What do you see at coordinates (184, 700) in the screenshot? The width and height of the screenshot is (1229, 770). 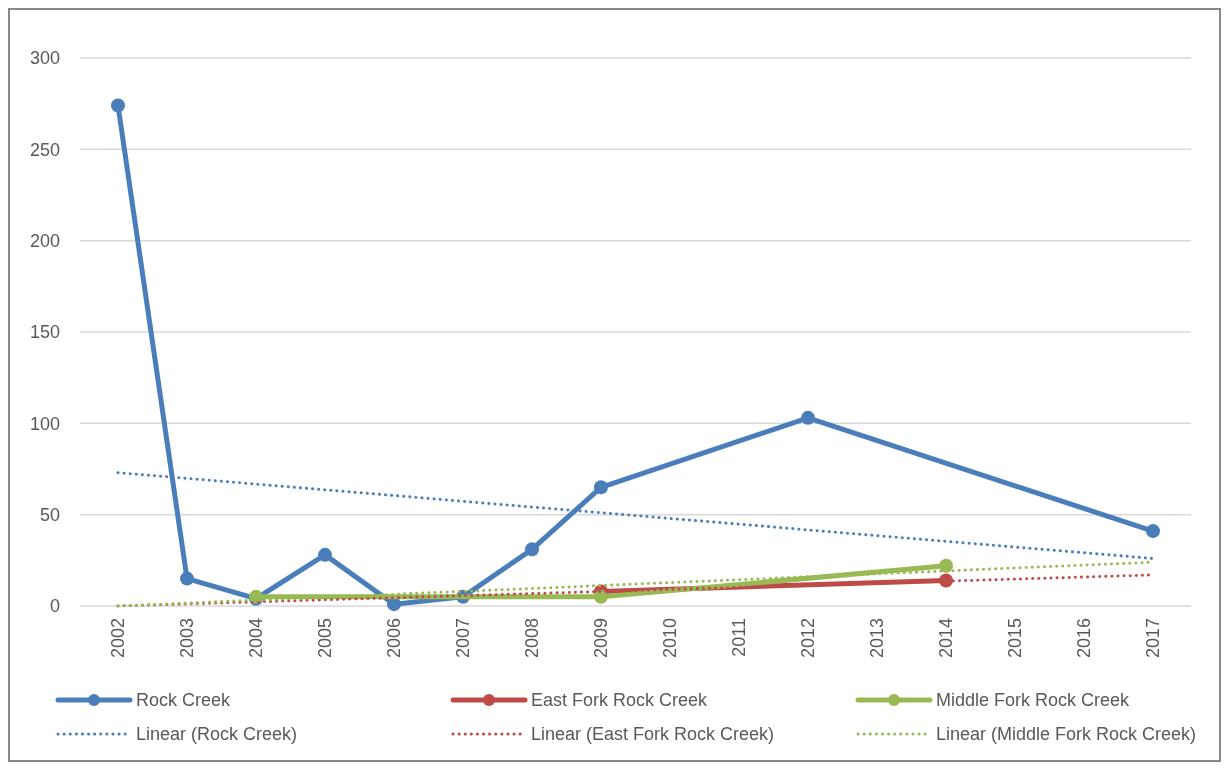 I see `legend-label: Rock Creek` at bounding box center [184, 700].